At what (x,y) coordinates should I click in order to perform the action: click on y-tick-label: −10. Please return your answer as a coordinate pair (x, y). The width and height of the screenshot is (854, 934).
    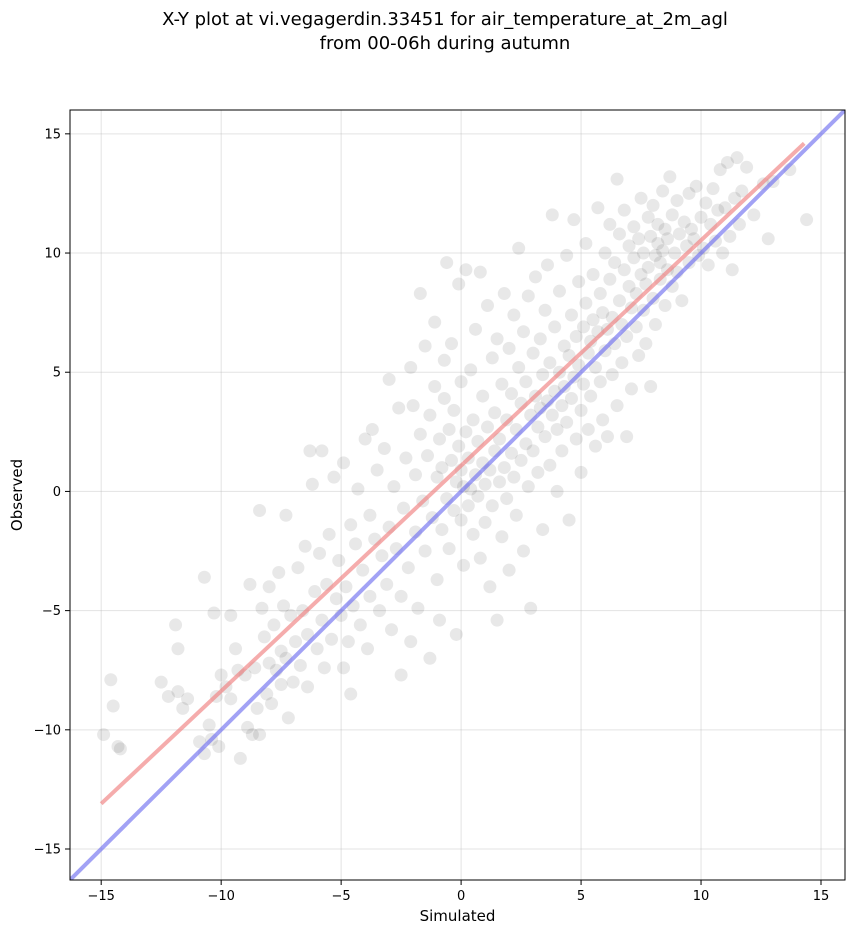
    Looking at the image, I should click on (47, 730).